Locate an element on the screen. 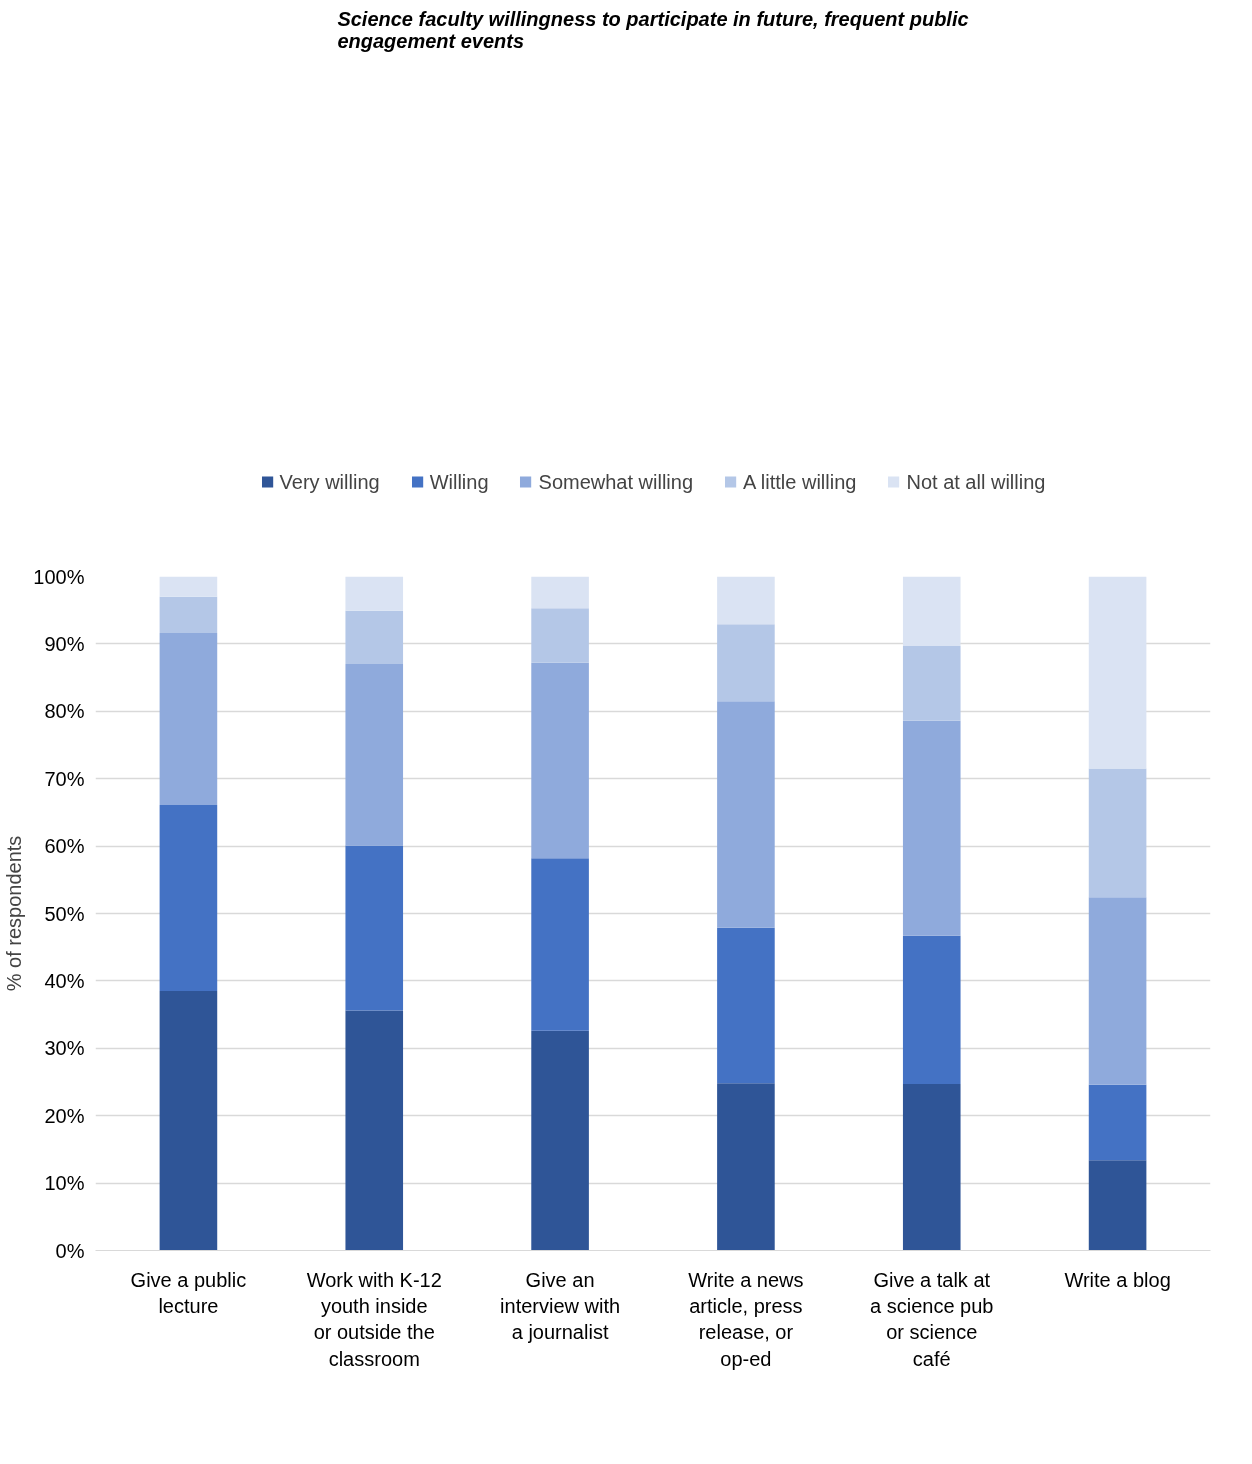  y-tick-label: 90% is located at coordinates (64, 643).